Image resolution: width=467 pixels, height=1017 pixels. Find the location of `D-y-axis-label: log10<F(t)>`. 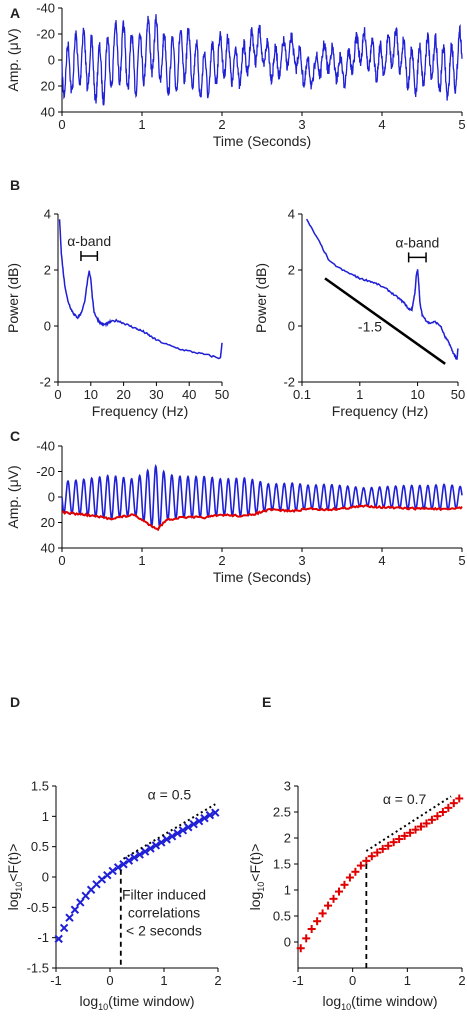

D-y-axis-label: log10<F(t)> is located at coordinates (14, 877).